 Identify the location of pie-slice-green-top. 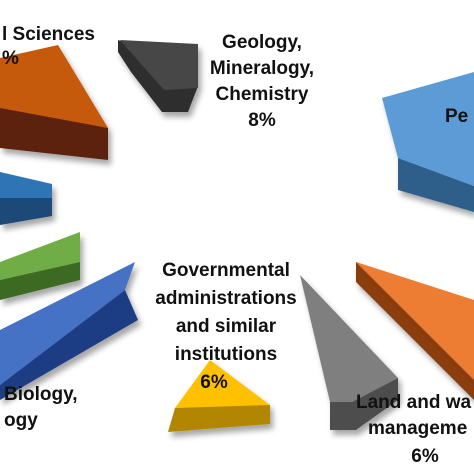
(40, 256).